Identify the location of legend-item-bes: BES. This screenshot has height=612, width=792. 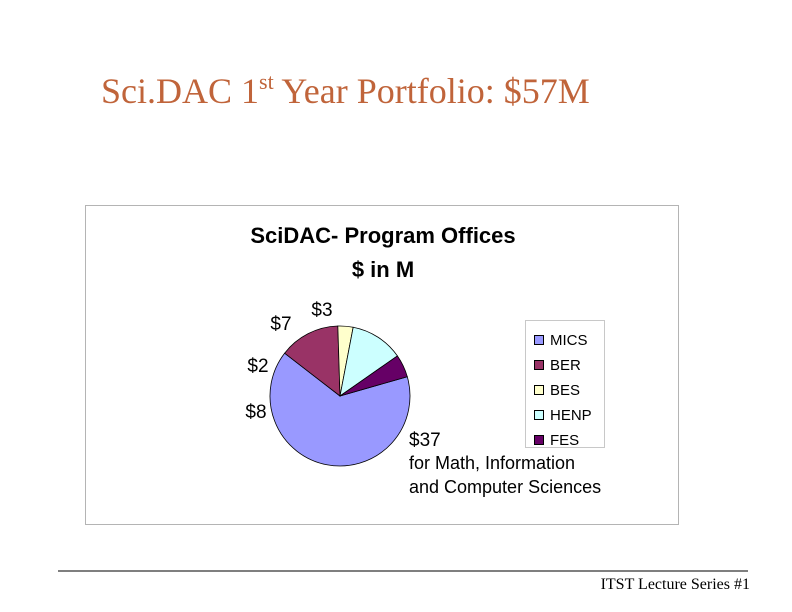
(557, 390).